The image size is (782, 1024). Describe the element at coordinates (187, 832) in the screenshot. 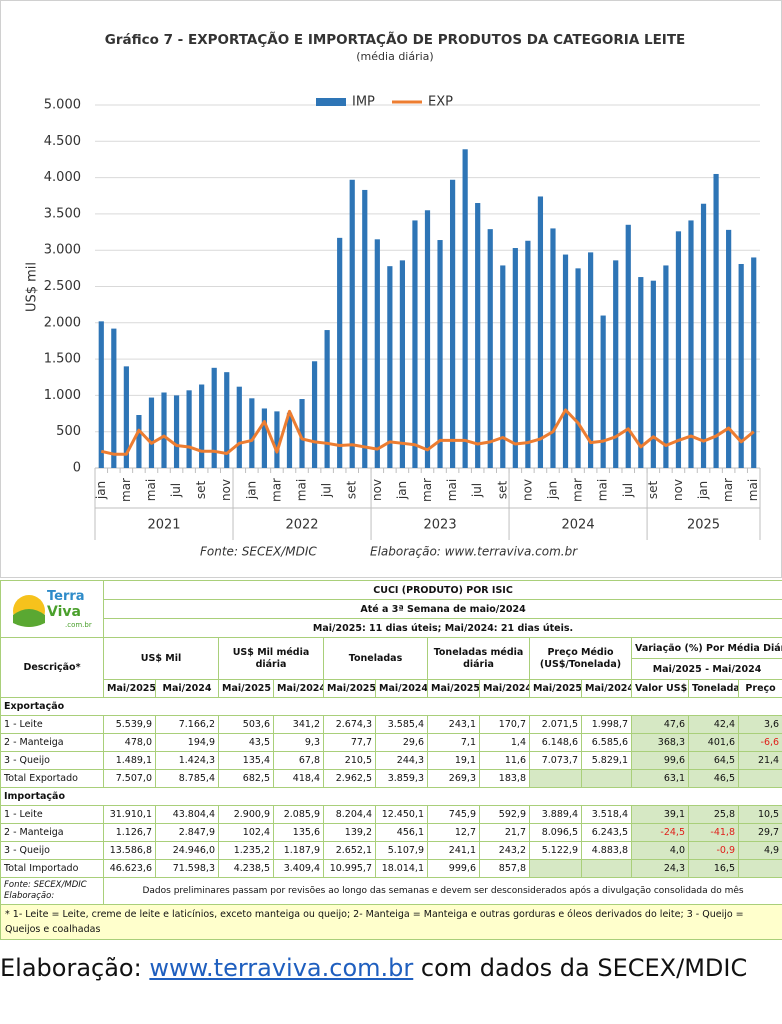

I see `cell: 2.847,9` at that location.